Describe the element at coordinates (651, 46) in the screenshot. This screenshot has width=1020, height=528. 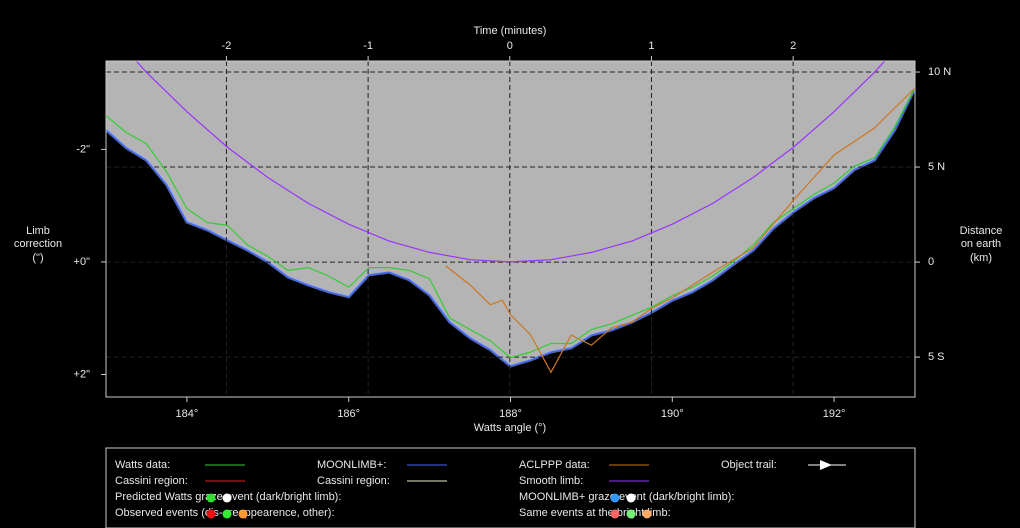
I see `x2-tick-label: 1` at that location.